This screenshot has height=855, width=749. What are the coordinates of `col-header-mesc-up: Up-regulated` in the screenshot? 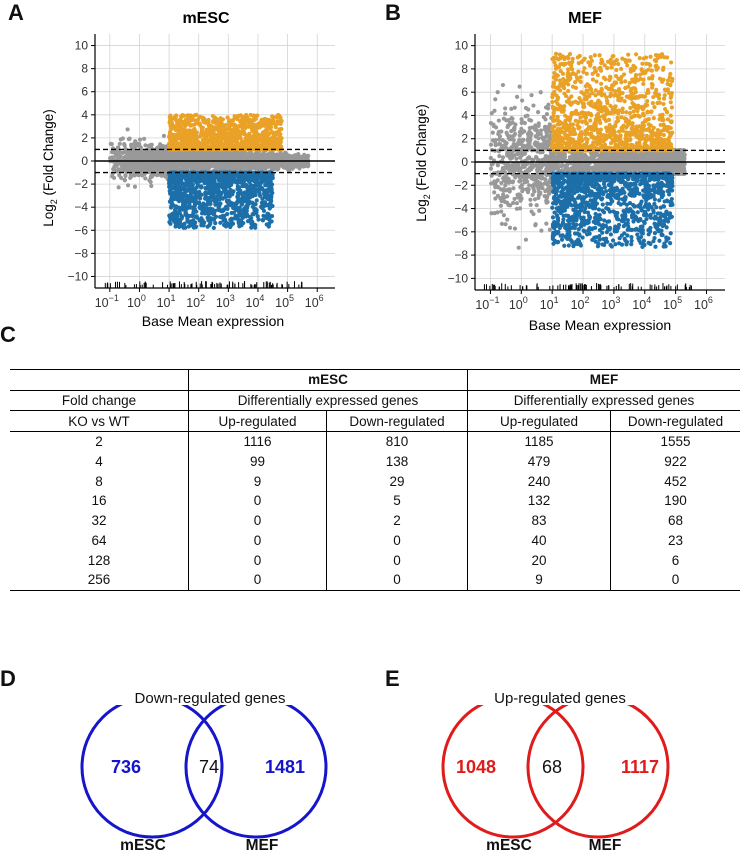 It's located at (257, 421).